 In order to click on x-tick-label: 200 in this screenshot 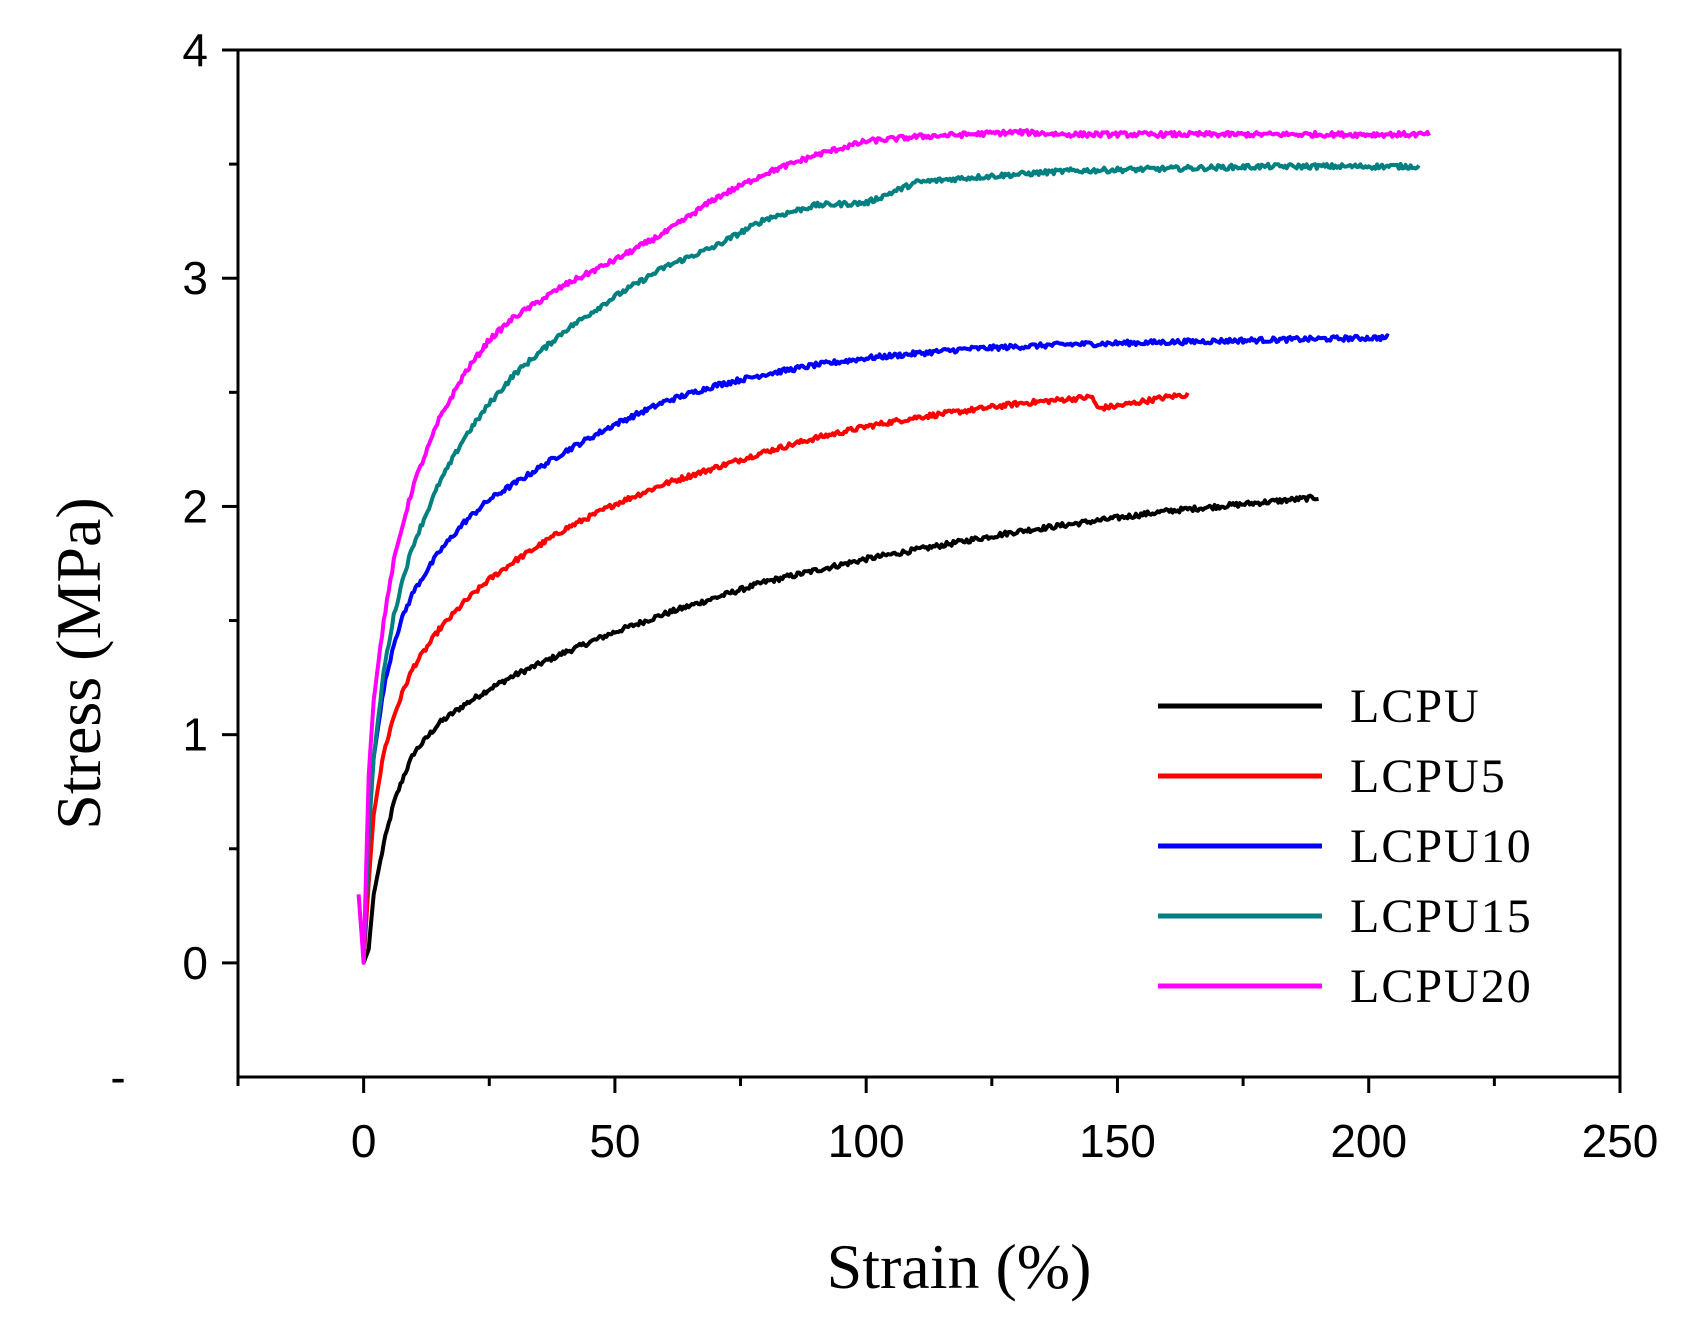, I will do `click(1368, 1141)`.